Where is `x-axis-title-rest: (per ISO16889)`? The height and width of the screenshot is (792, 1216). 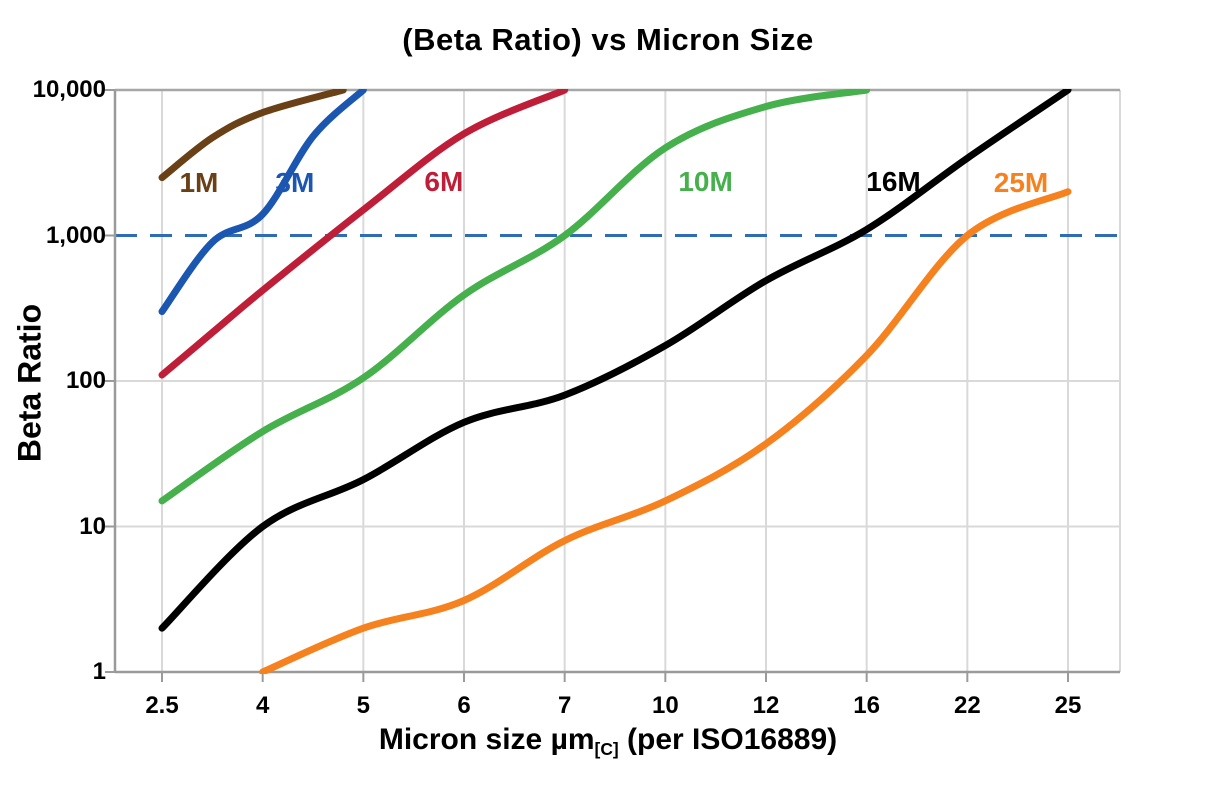
x-axis-title-rest: (per ISO16889) is located at coordinates (728, 739).